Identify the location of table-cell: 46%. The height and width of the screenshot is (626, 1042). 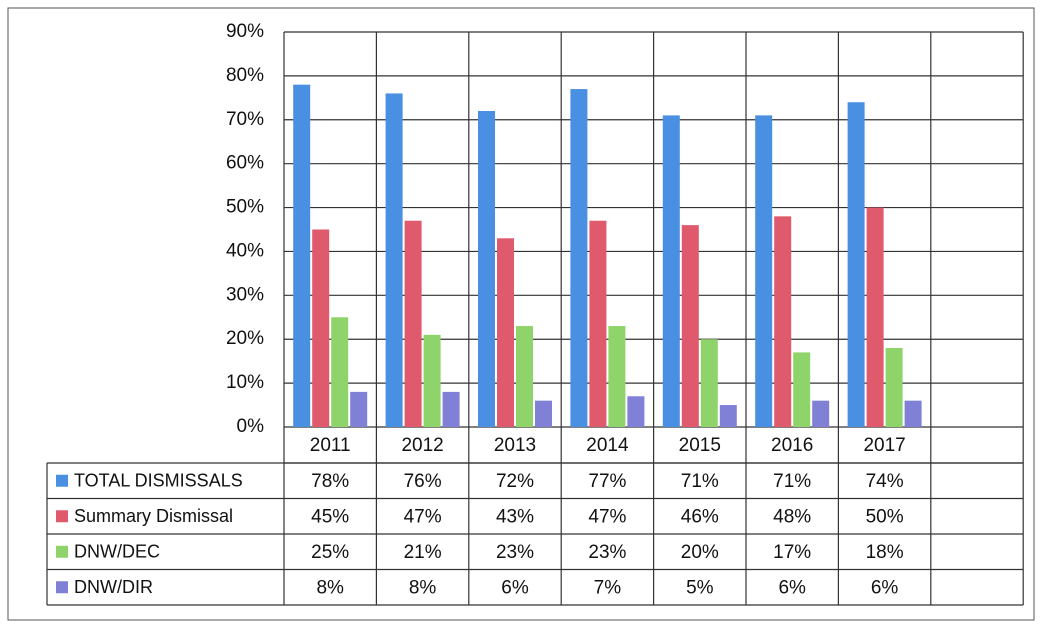
(700, 516).